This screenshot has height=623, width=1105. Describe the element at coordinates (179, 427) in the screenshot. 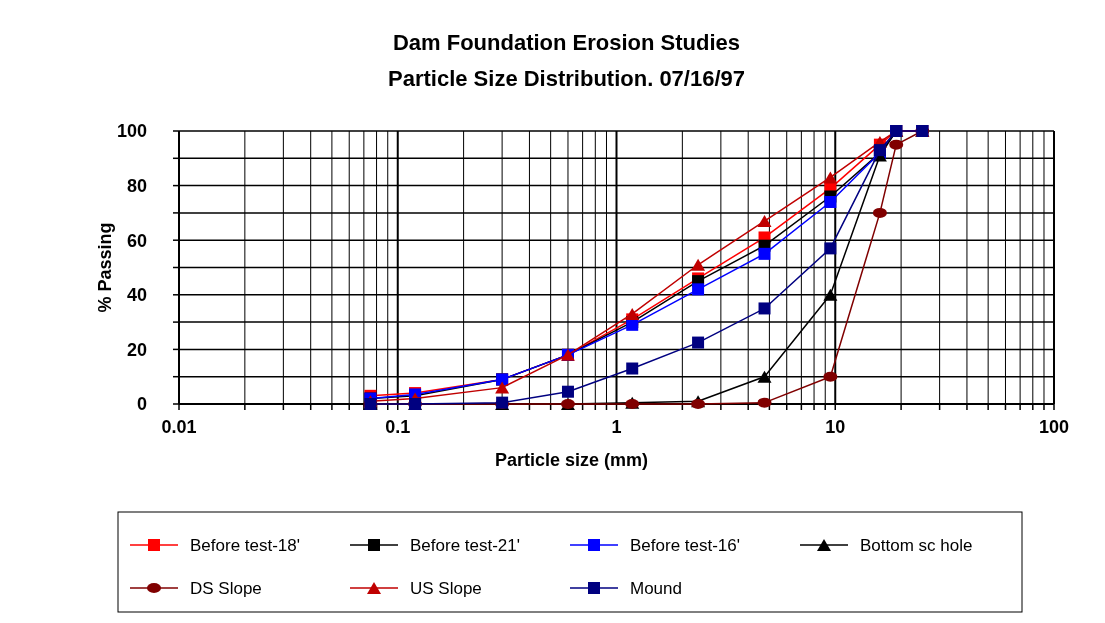

I see `x-tick-label: 0.01` at that location.